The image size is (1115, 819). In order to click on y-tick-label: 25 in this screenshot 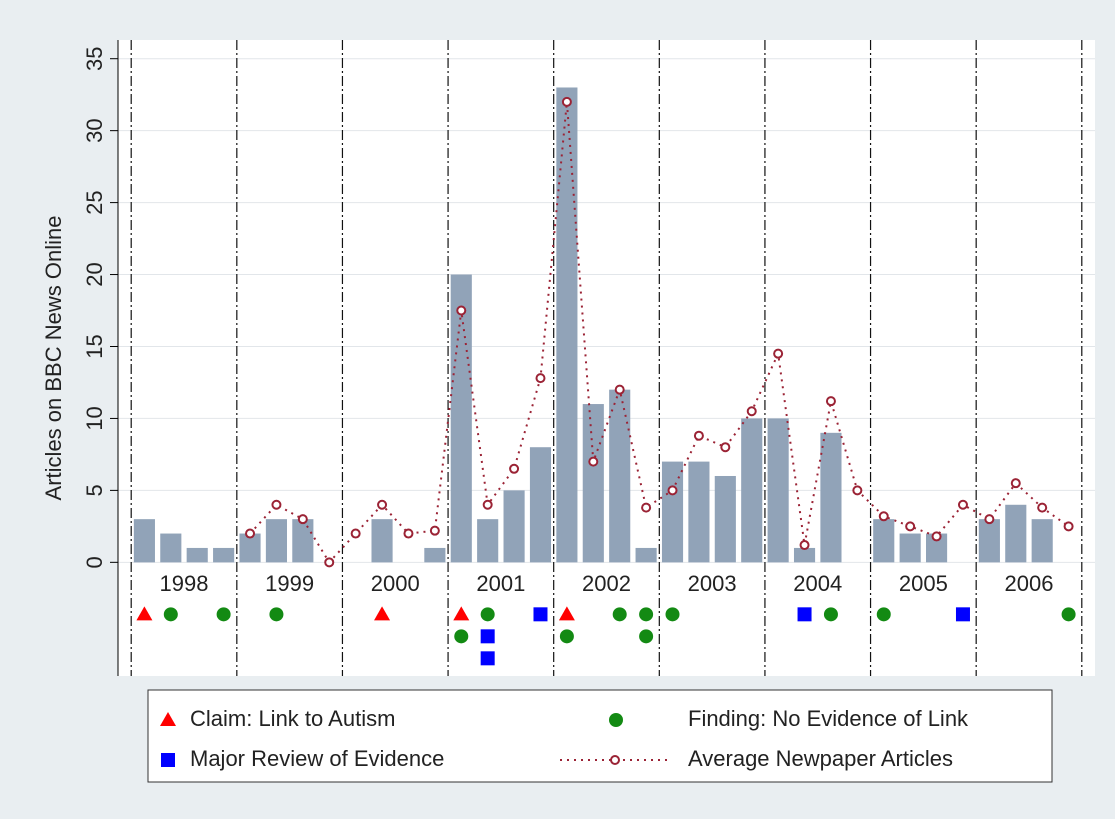, I will do `click(94, 202)`.